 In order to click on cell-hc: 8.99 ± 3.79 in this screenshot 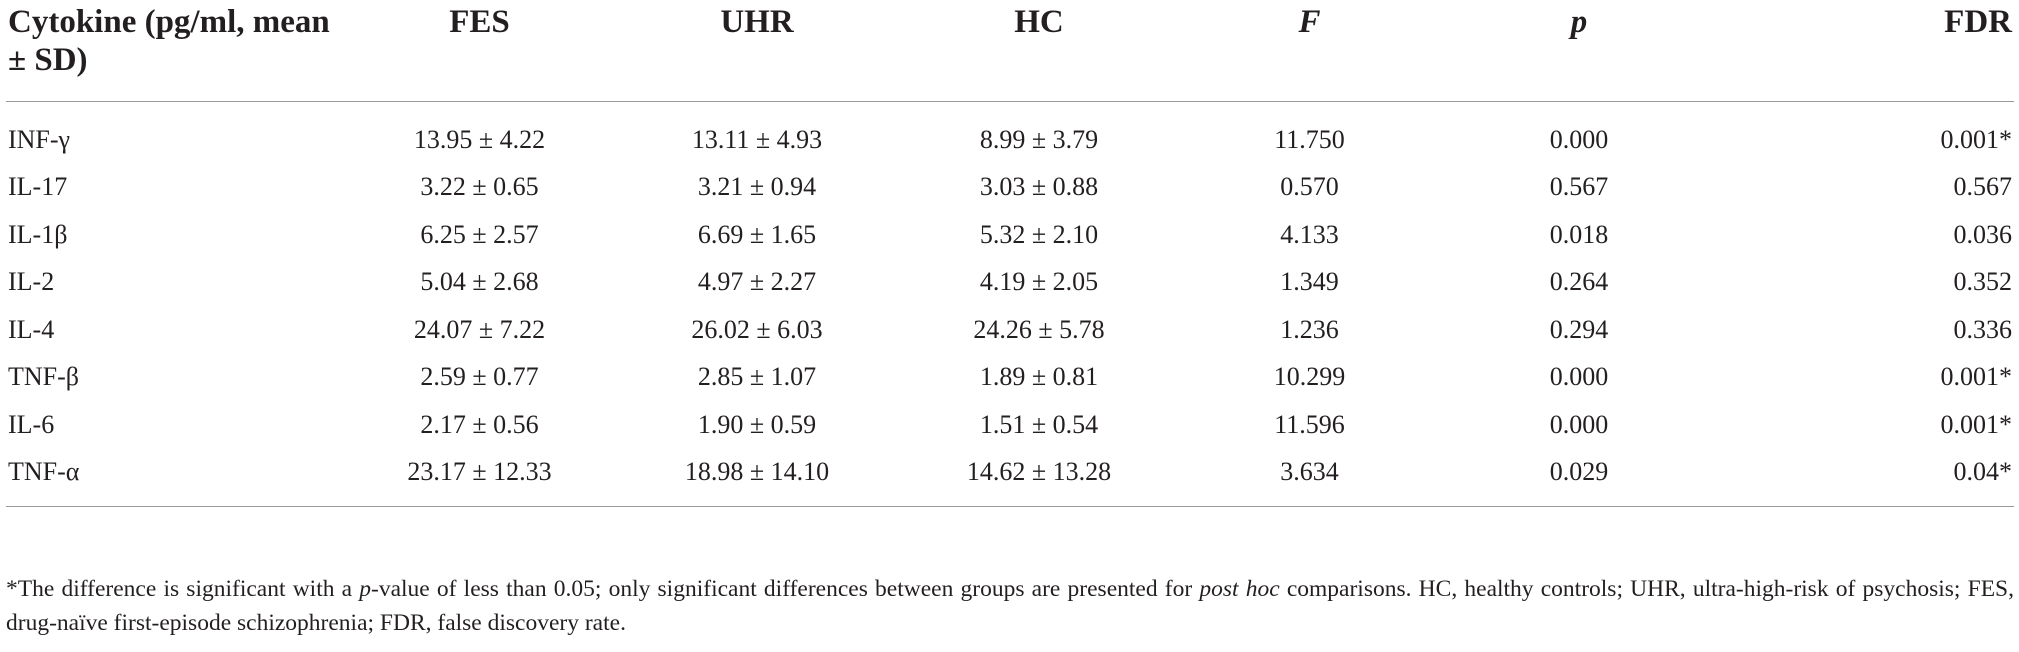, I will do `click(1039, 139)`.